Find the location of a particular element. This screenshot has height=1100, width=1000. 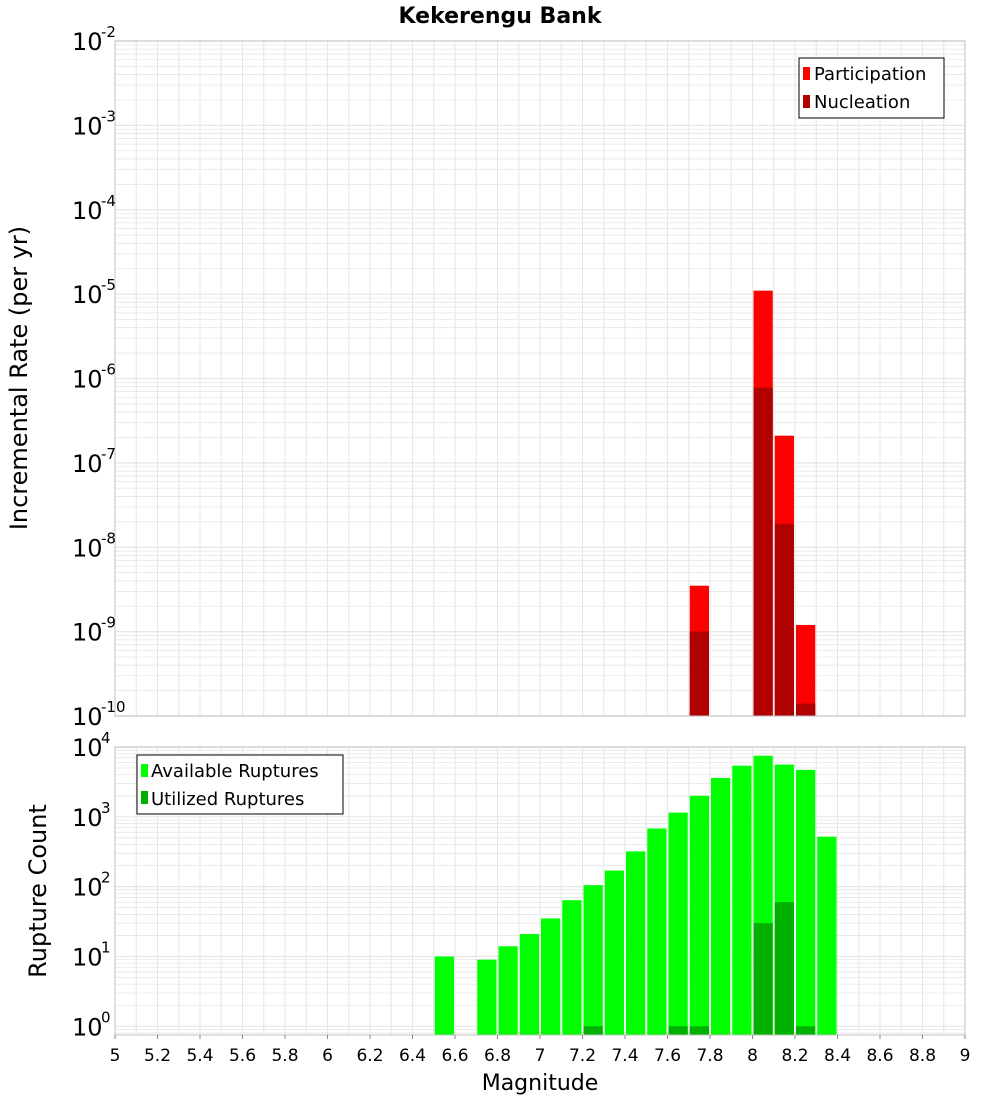

x-tick-label: 5.8 is located at coordinates (284, 1056).